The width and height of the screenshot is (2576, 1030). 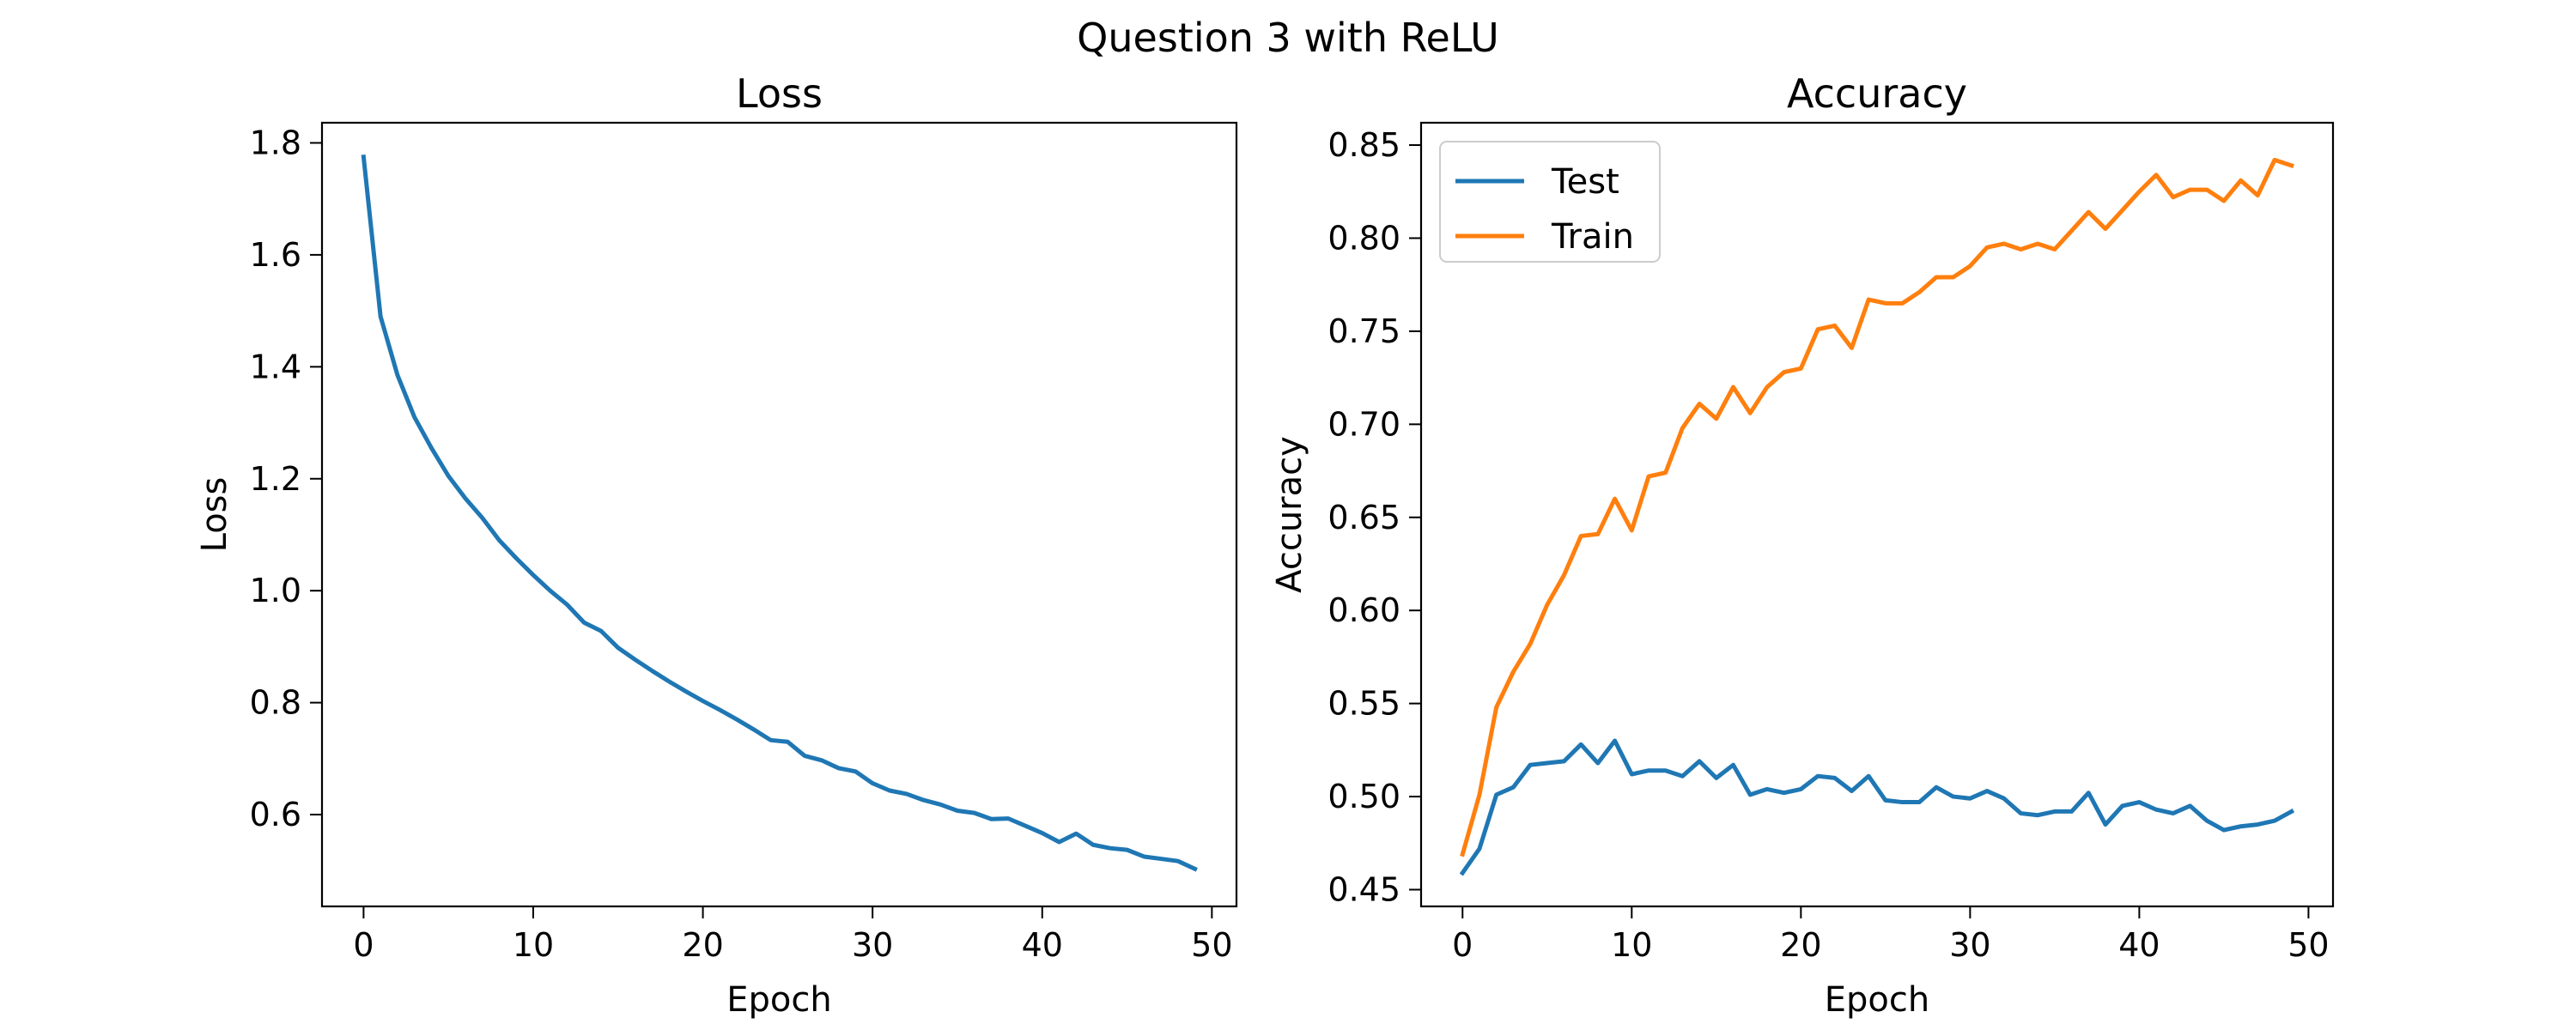 I want to click on accuracy-xtick-label: 50, so click(x=2308, y=945).